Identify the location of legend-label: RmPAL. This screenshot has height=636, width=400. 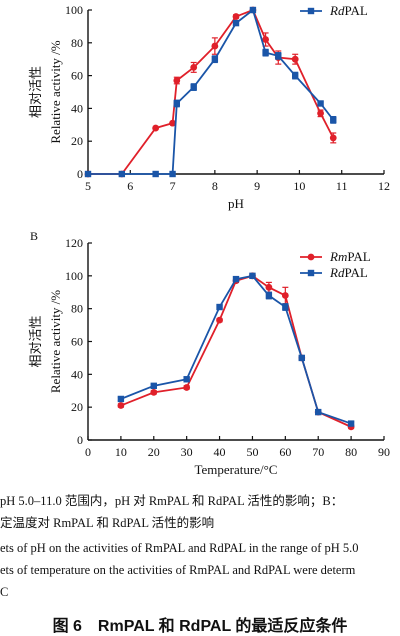
(350, 256).